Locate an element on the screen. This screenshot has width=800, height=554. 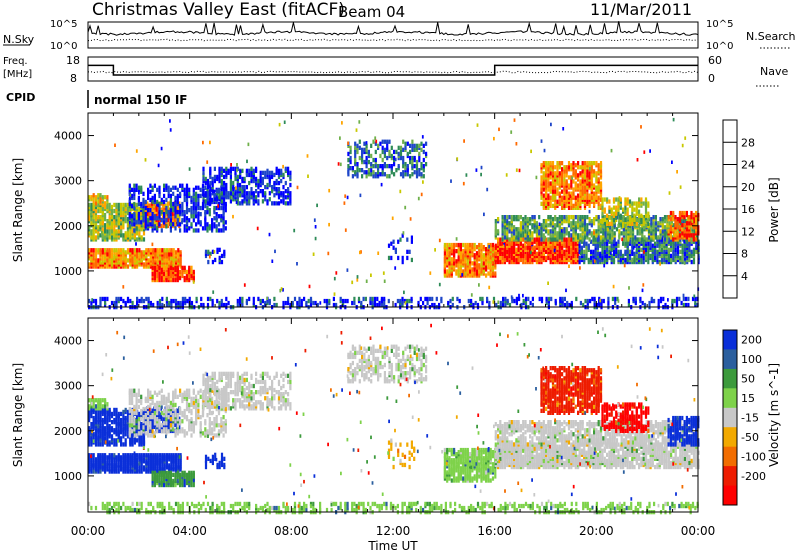
y-tick-label: 2000 is located at coordinates (68, 226).